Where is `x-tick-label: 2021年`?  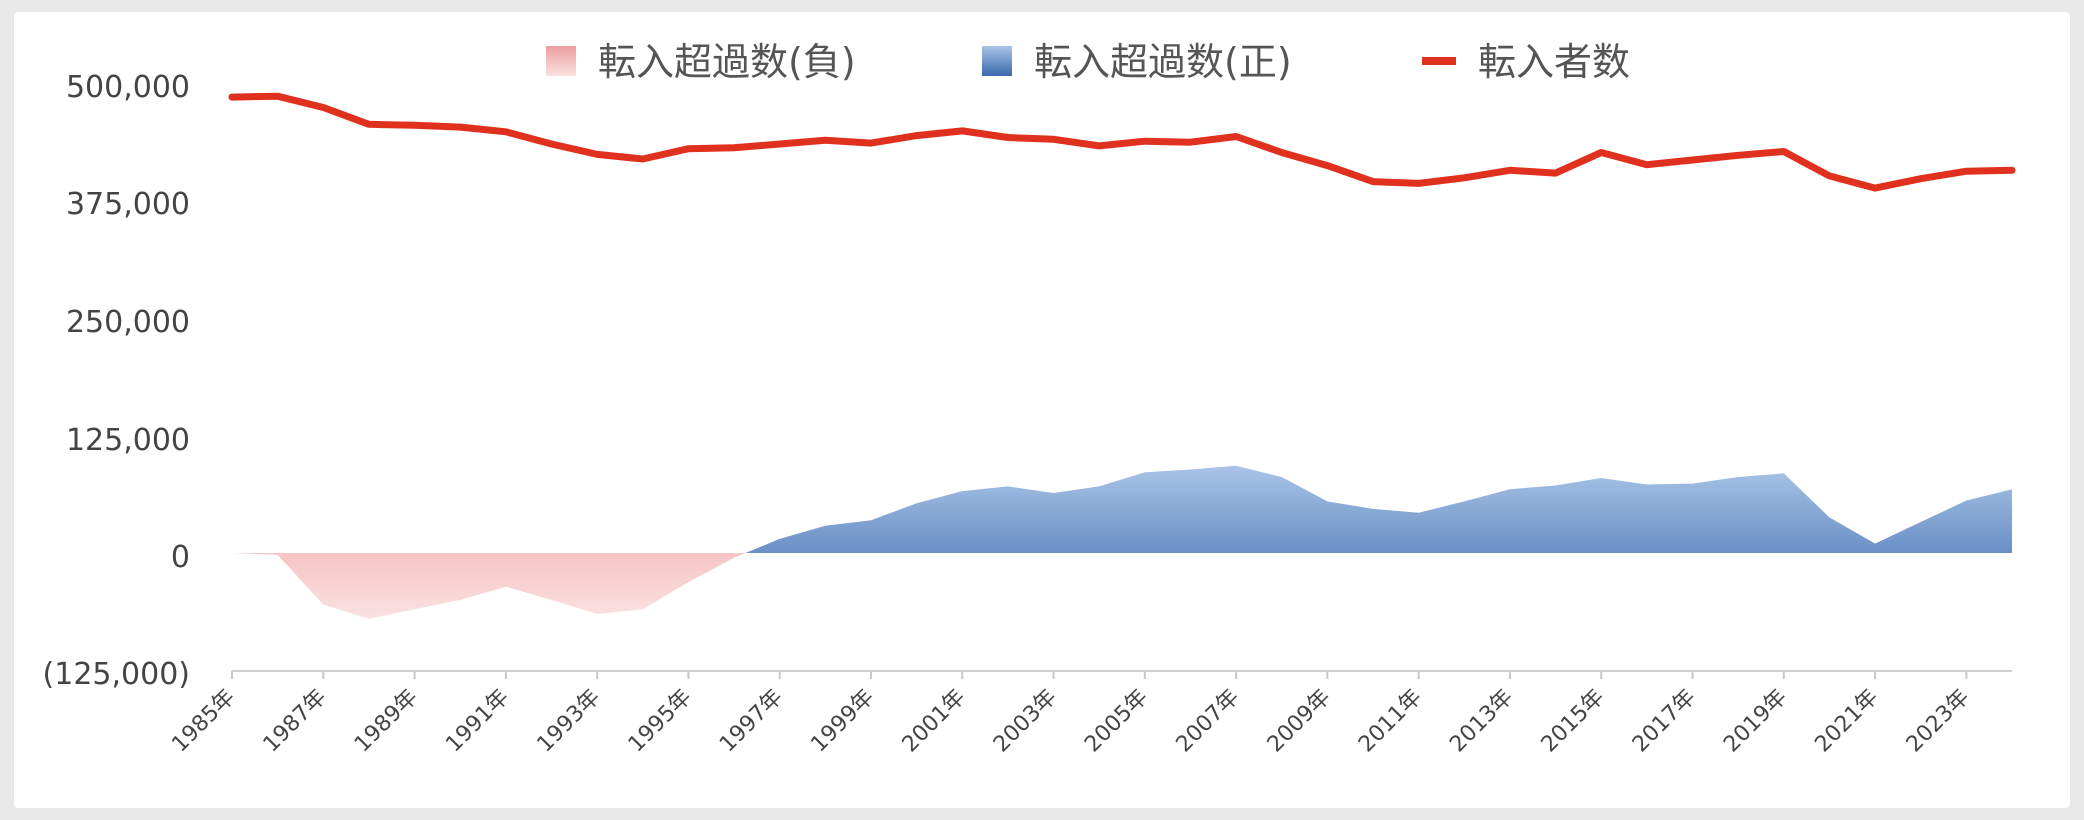
x-tick-label: 2021年 is located at coordinates (1846, 721).